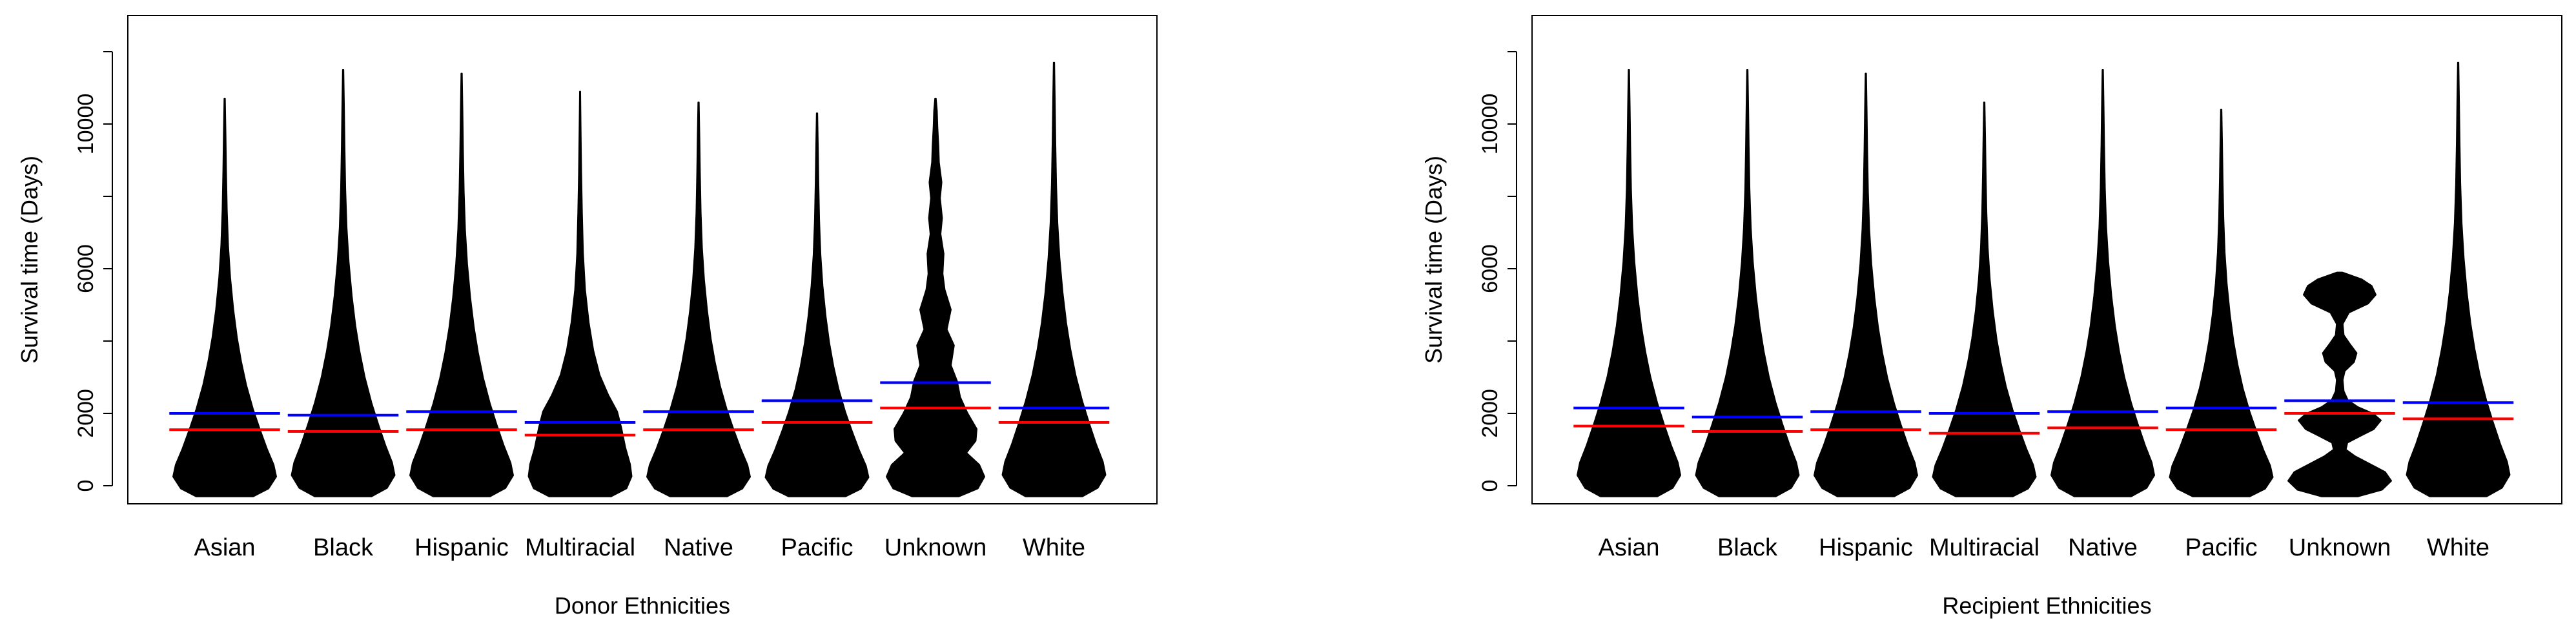 Image resolution: width=2576 pixels, height=633 pixels. What do you see at coordinates (2046, 605) in the screenshot?
I see `x-axis-label: Recipient Ethnicities` at bounding box center [2046, 605].